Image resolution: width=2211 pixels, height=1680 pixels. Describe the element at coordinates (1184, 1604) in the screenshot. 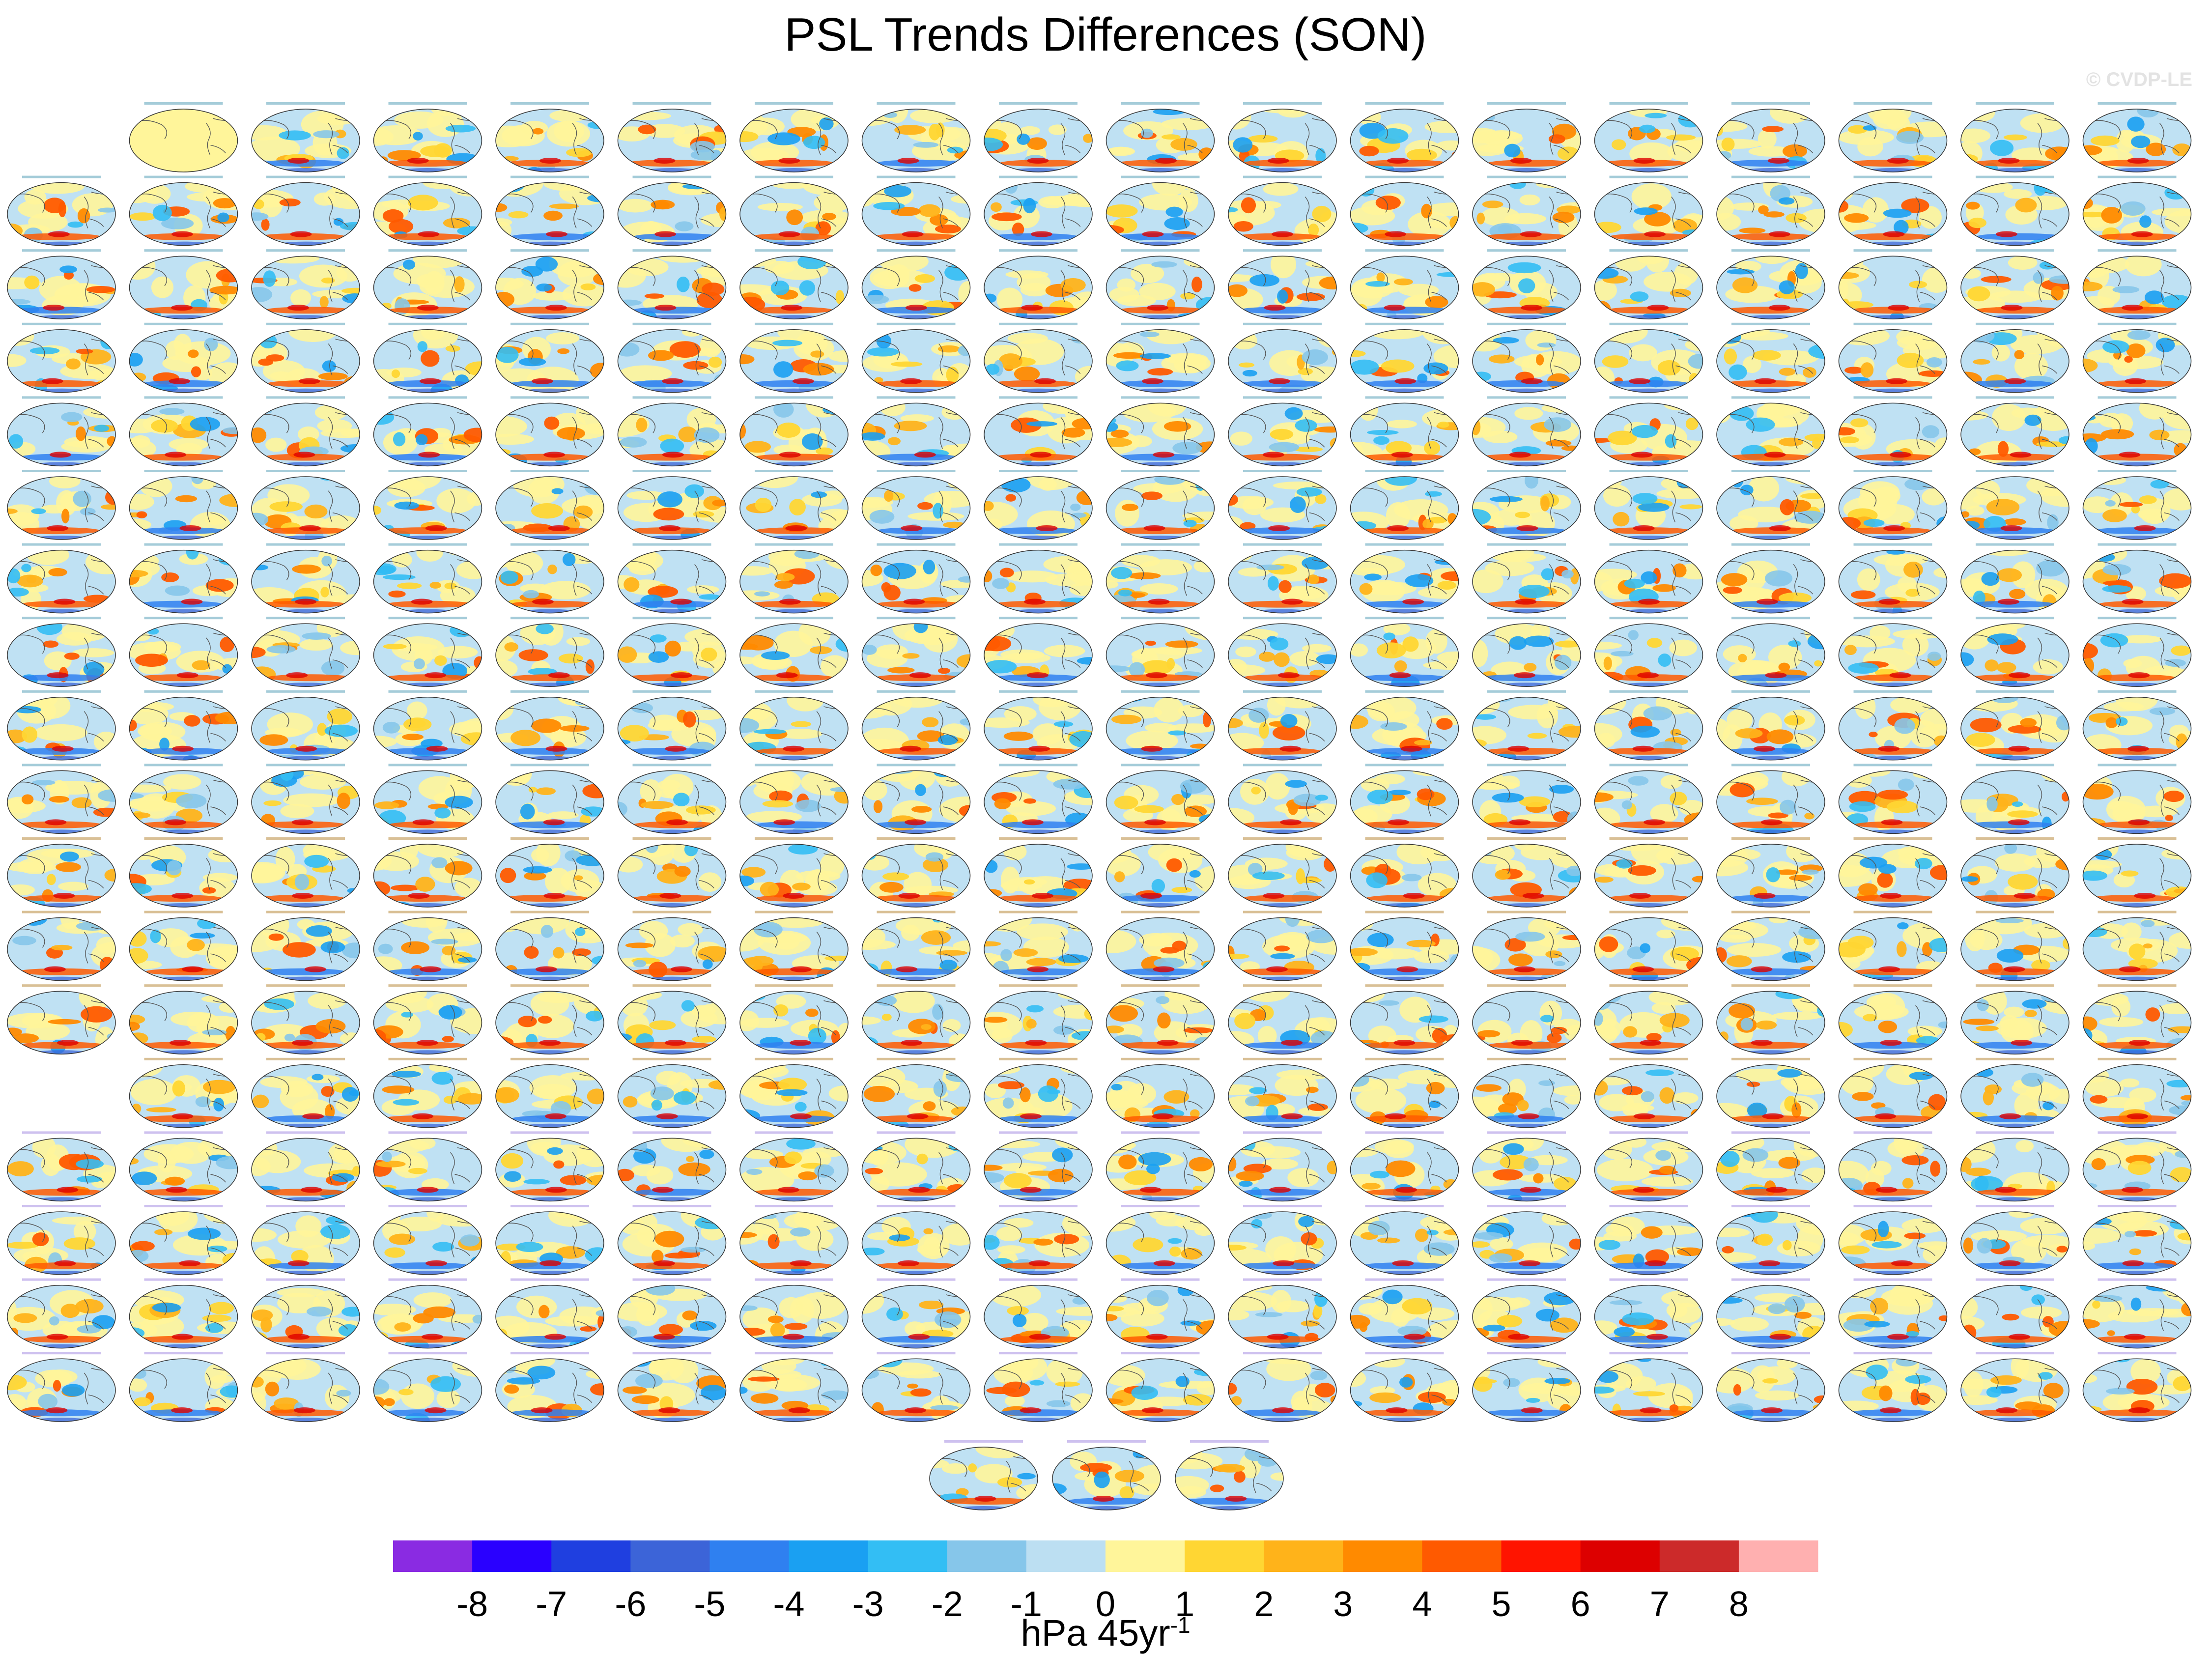

I see `colorbar-tick-label: 1` at that location.